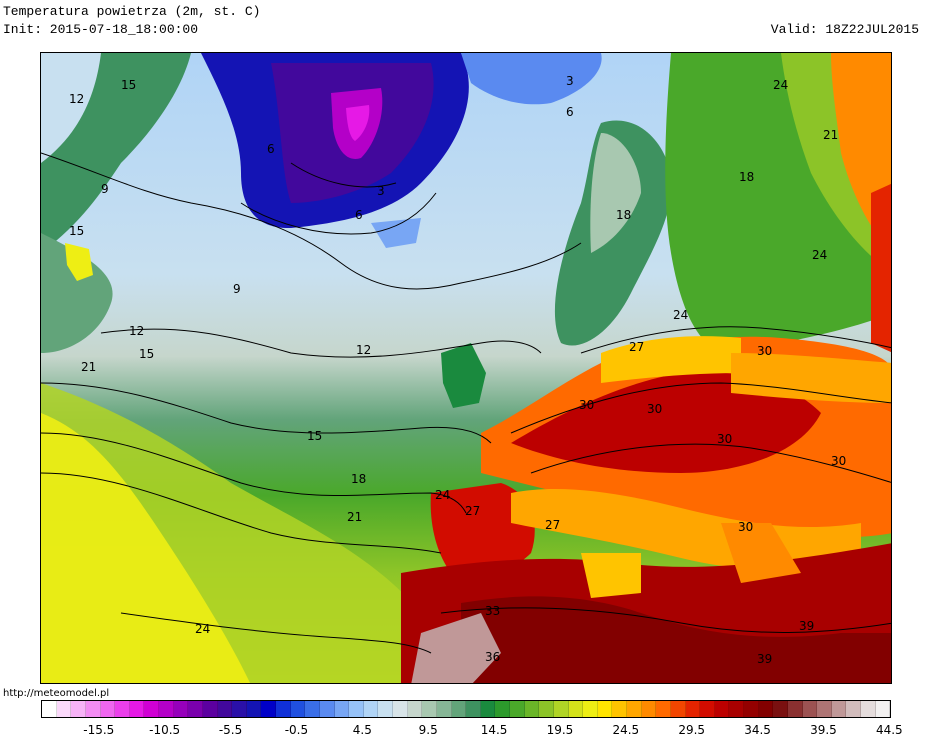 This screenshot has height=738, width=925. I want to click on isotherm-24-europe, so click(735, 340).